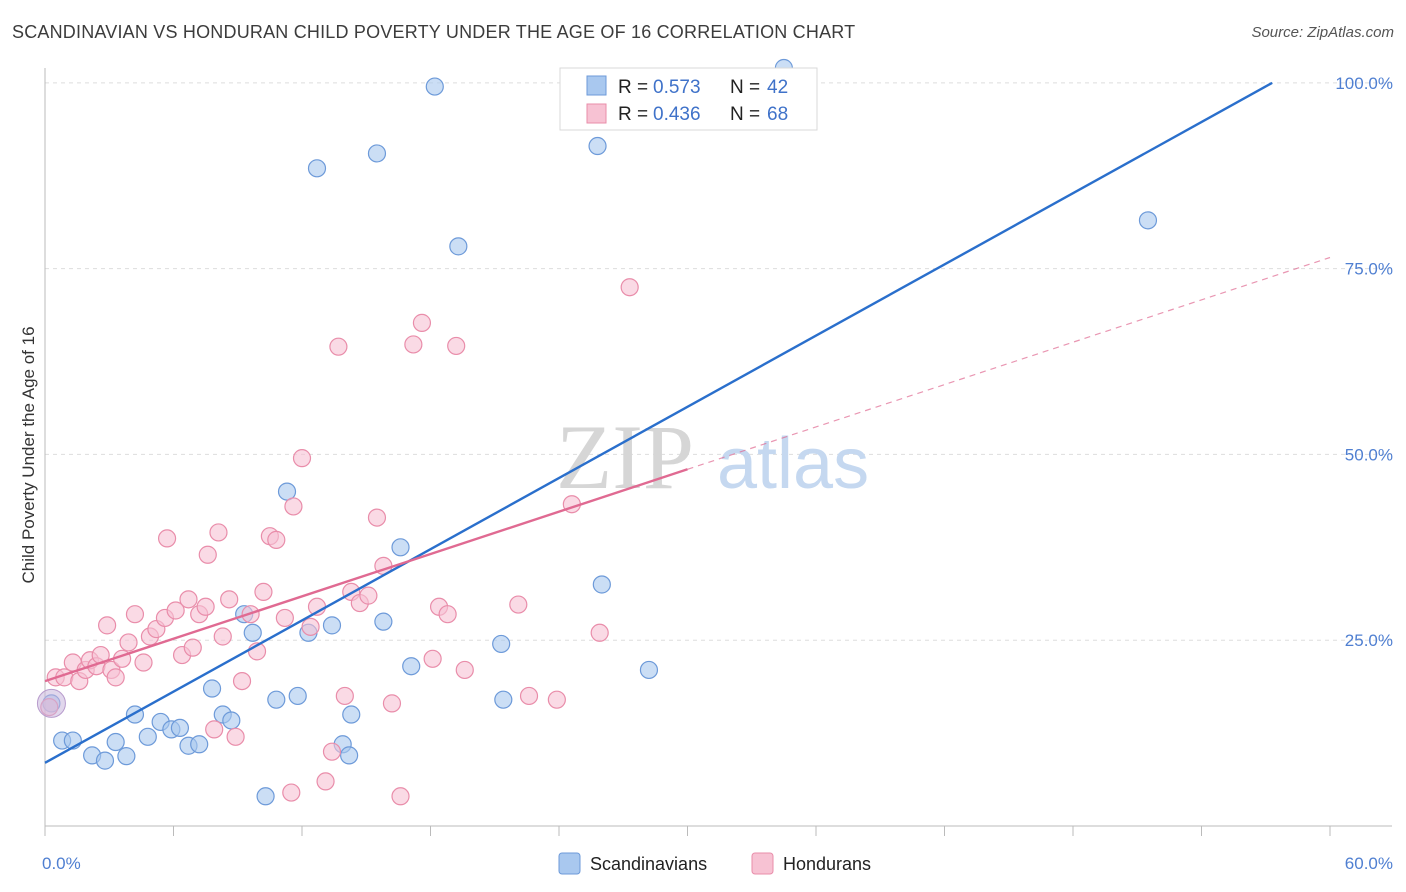  I want to click on legend-r-value-2: 0.436, so click(677, 114).